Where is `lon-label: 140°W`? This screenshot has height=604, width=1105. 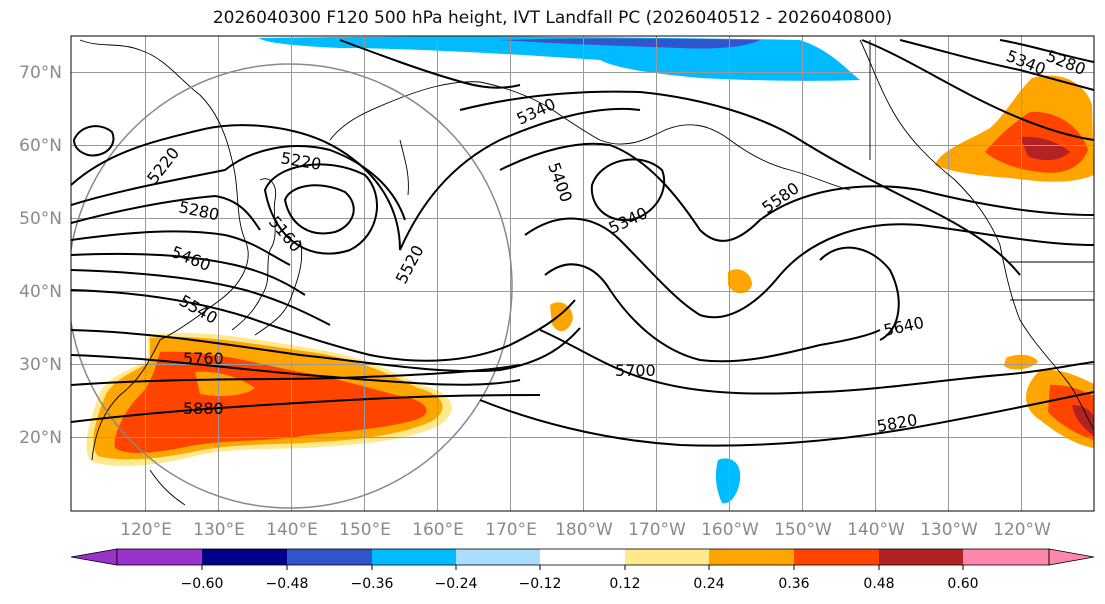 lon-label: 140°W is located at coordinates (876, 530).